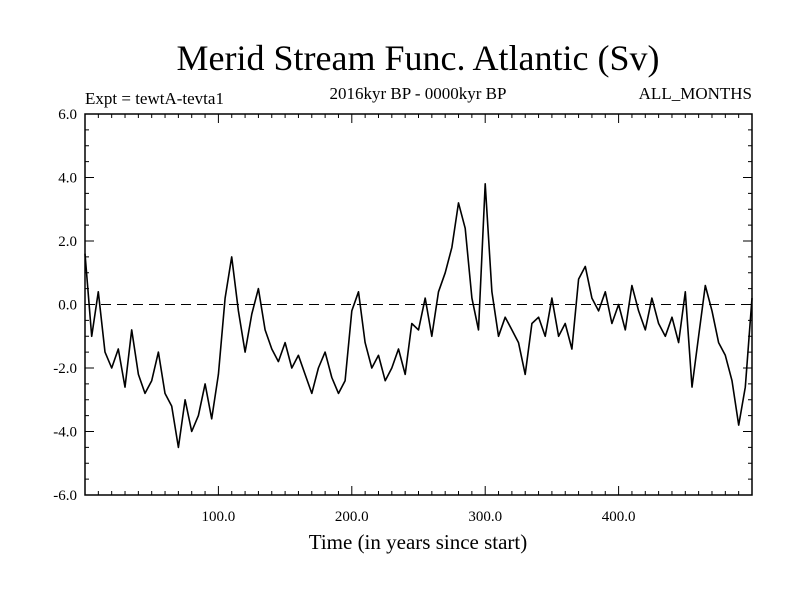  I want to click on x-tick-label: 300.0, so click(485, 517).